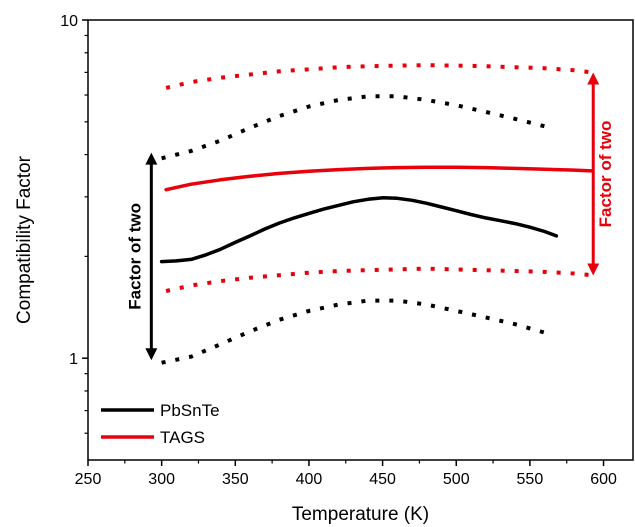 The image size is (635, 527). What do you see at coordinates (359, 230) in the screenshot?
I see `series-line-pbsnte` at bounding box center [359, 230].